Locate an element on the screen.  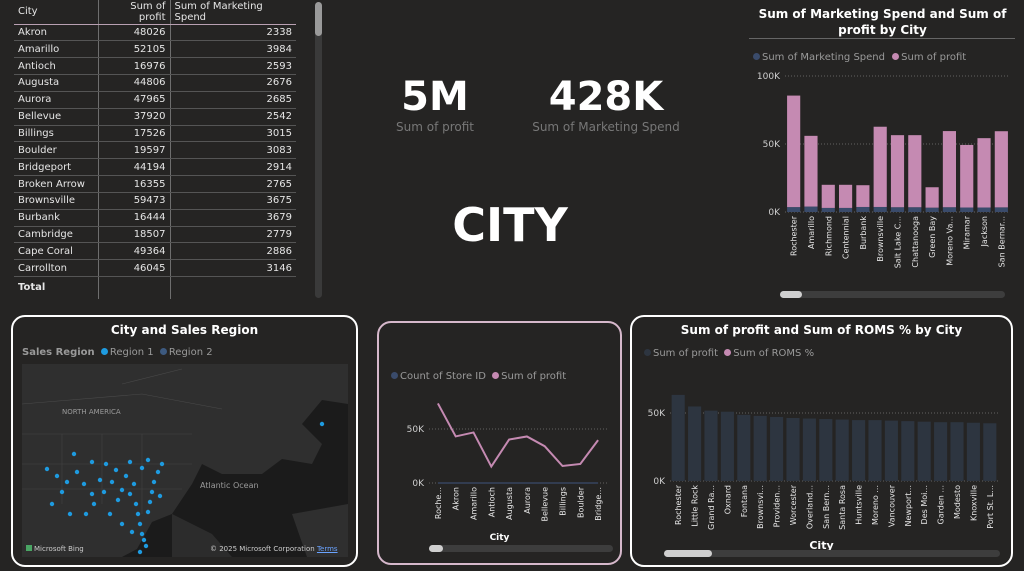
table-row: Cambridge 18507 2779 is located at coordinates (155, 235).